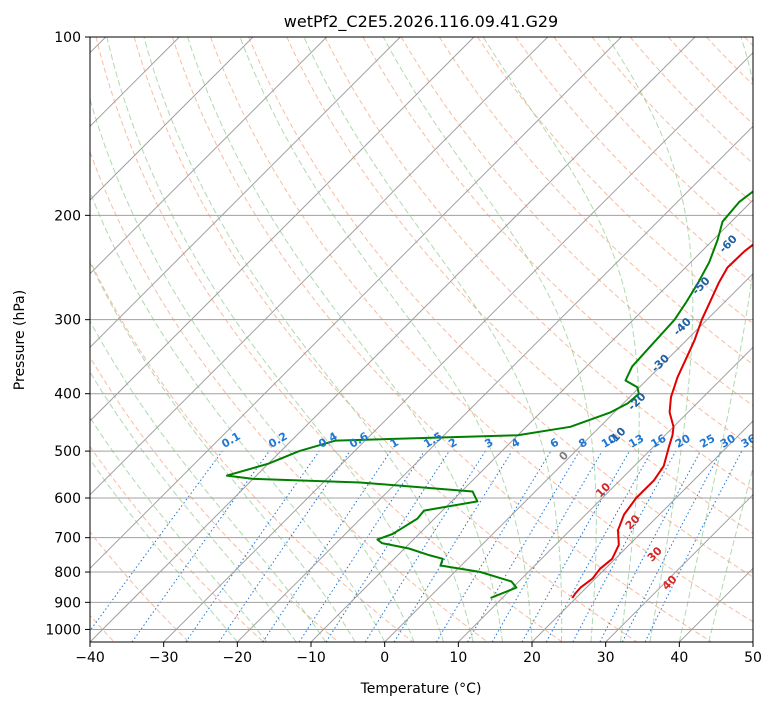 This screenshot has height=708, width=775. What do you see at coordinates (458, 658) in the screenshot?
I see `x-tick-label: 10` at bounding box center [458, 658].